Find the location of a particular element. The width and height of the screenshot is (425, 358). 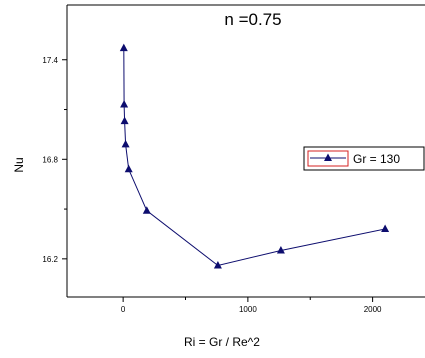

chart-title: n =0.75 is located at coordinates (252, 19).